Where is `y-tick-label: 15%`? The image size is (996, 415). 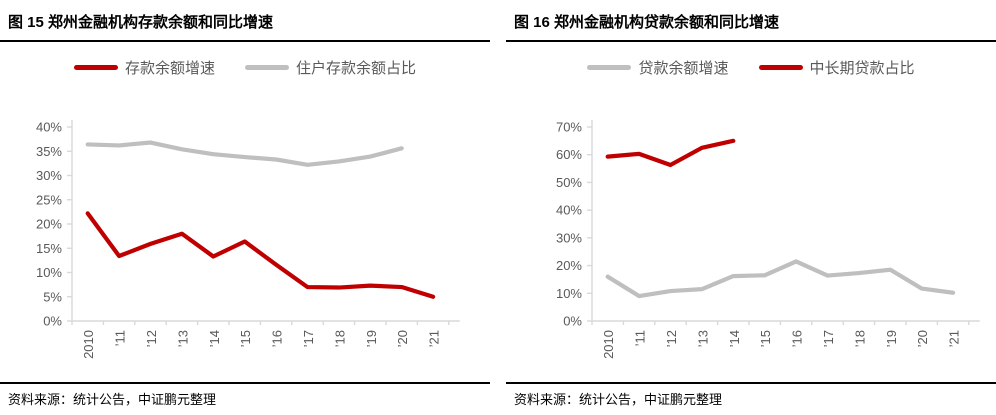
y-tick-label: 15% is located at coordinates (49, 248).